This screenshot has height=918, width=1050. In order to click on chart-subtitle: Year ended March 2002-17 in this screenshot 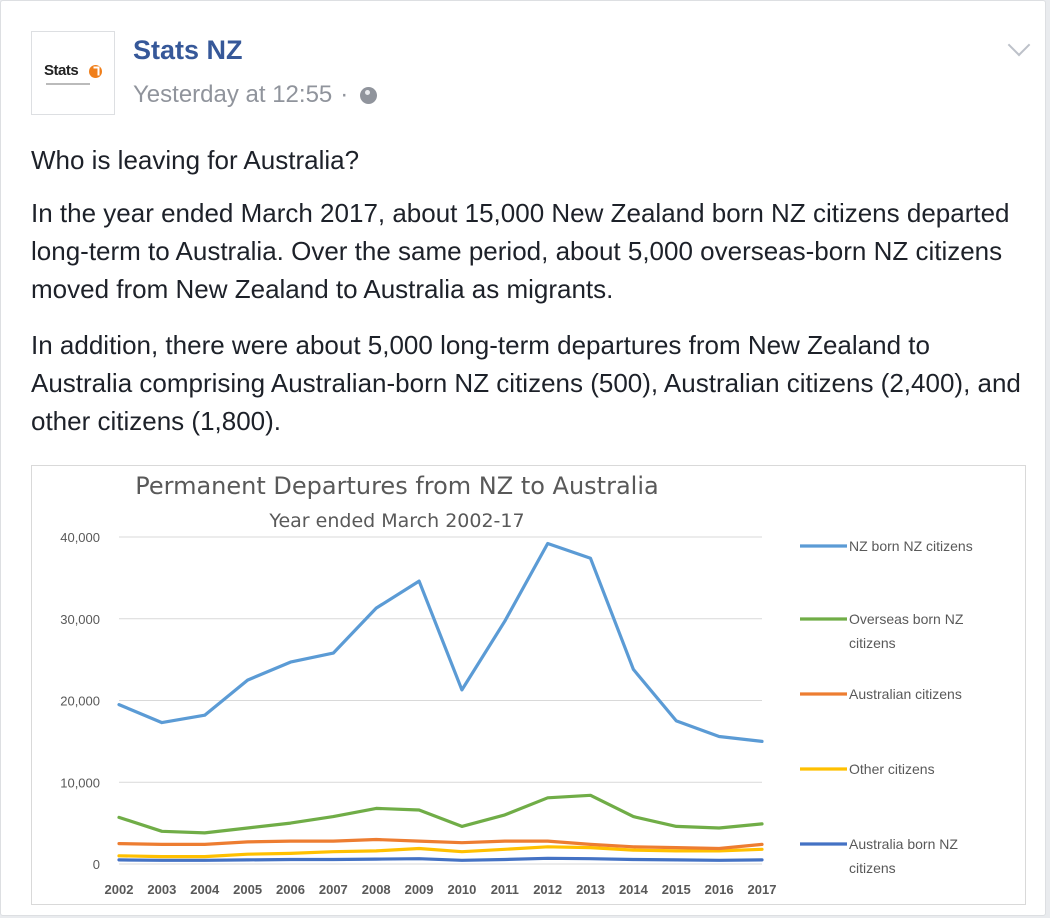, I will do `click(396, 521)`.